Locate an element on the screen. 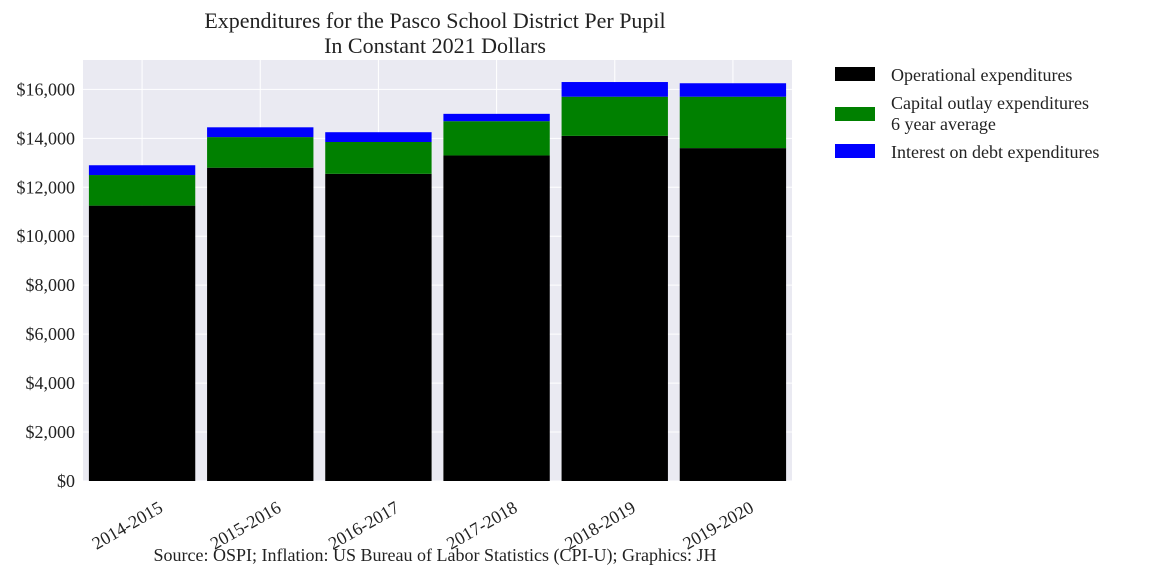  bar-segment-2014-2015-s2 is located at coordinates (142, 170).